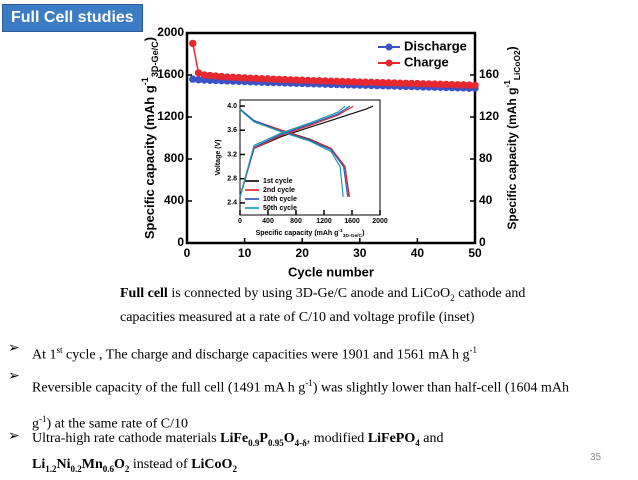 This screenshot has width=638, height=480. What do you see at coordinates (391, 438) in the screenshot?
I see `text-run: LiFePO` at bounding box center [391, 438].